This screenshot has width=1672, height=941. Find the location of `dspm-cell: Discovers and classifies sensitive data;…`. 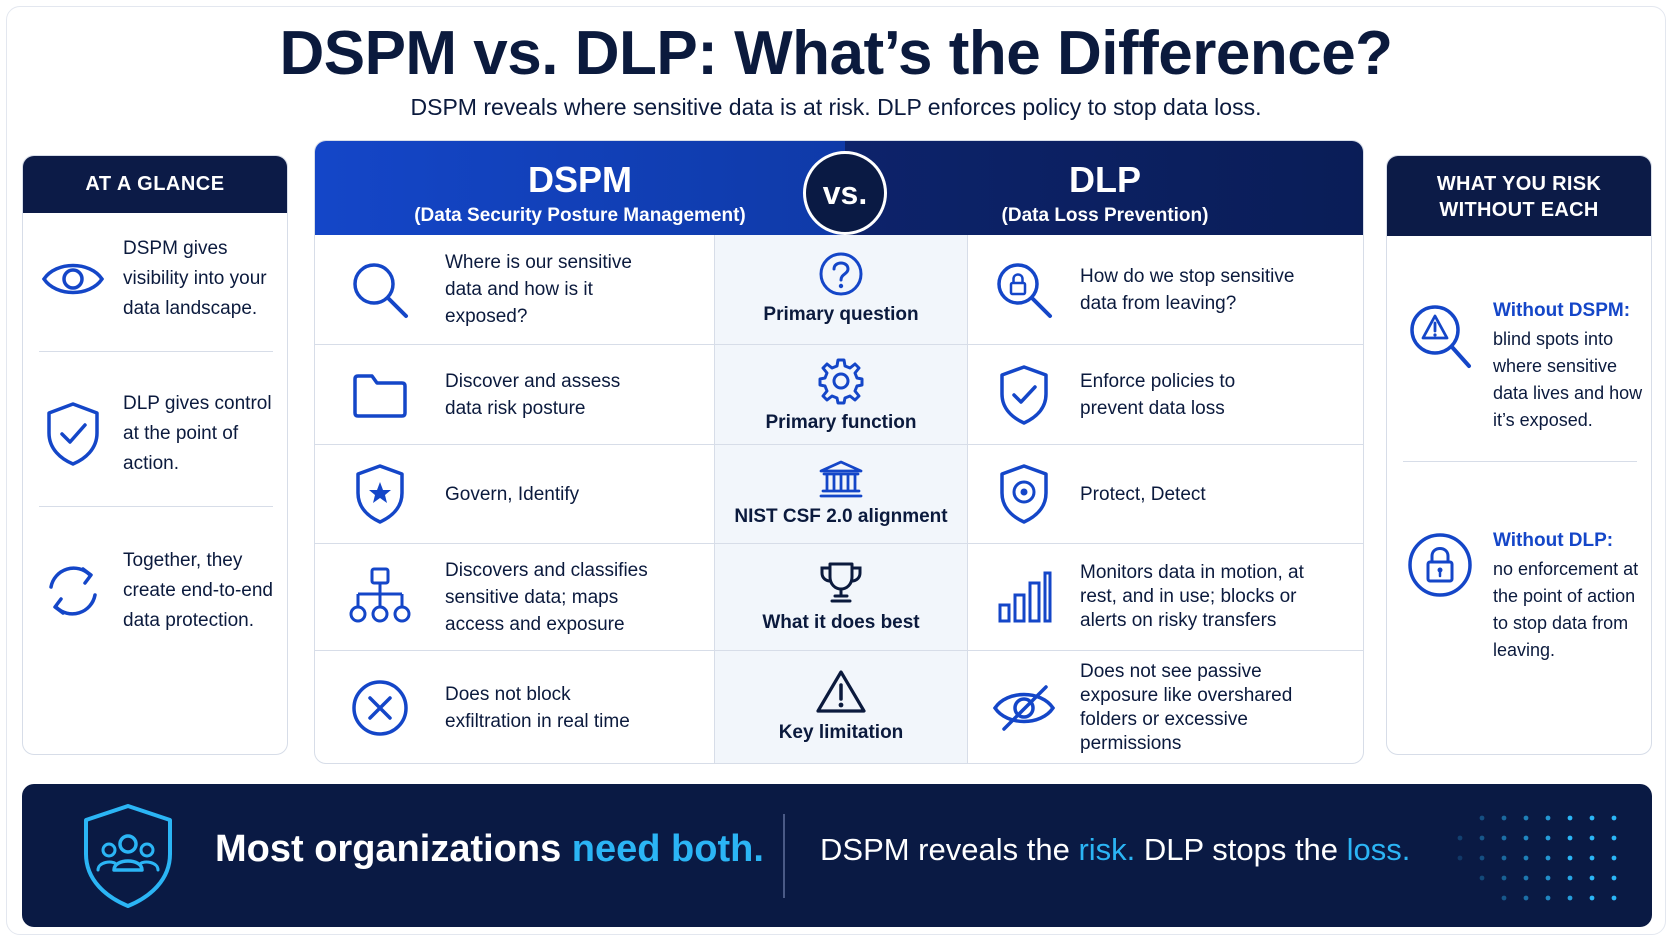

dspm-cell: Discovers and classifies sensitive data;… is located at coordinates (514, 597).